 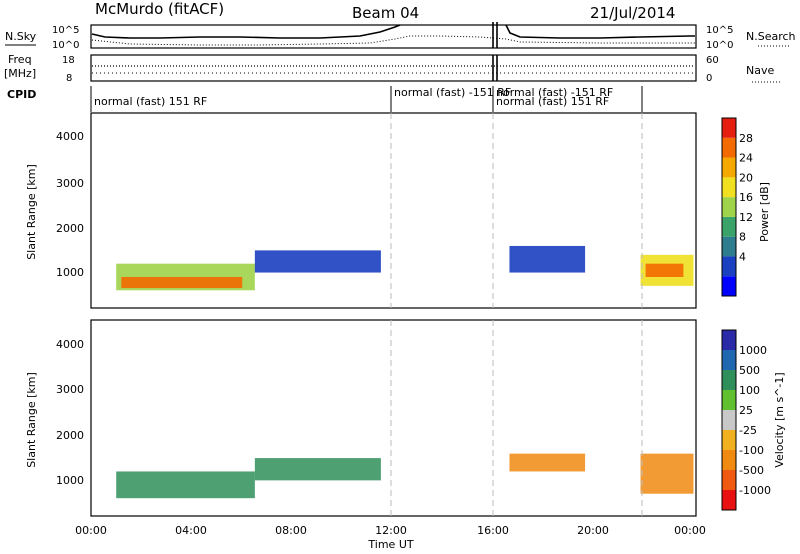 I want to click on cpid-segment-4: normal (fast) -151 RF, so click(x=554, y=92).